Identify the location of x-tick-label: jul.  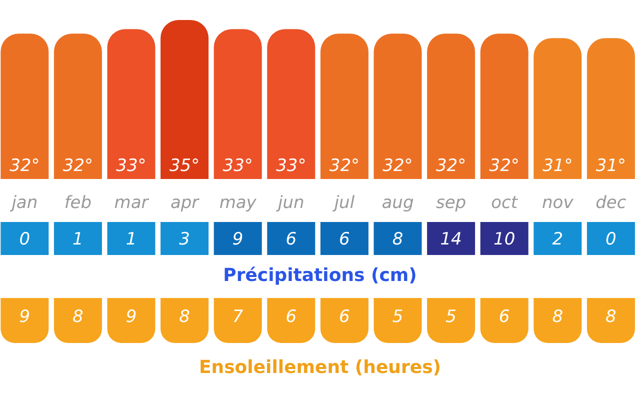
(343, 203).